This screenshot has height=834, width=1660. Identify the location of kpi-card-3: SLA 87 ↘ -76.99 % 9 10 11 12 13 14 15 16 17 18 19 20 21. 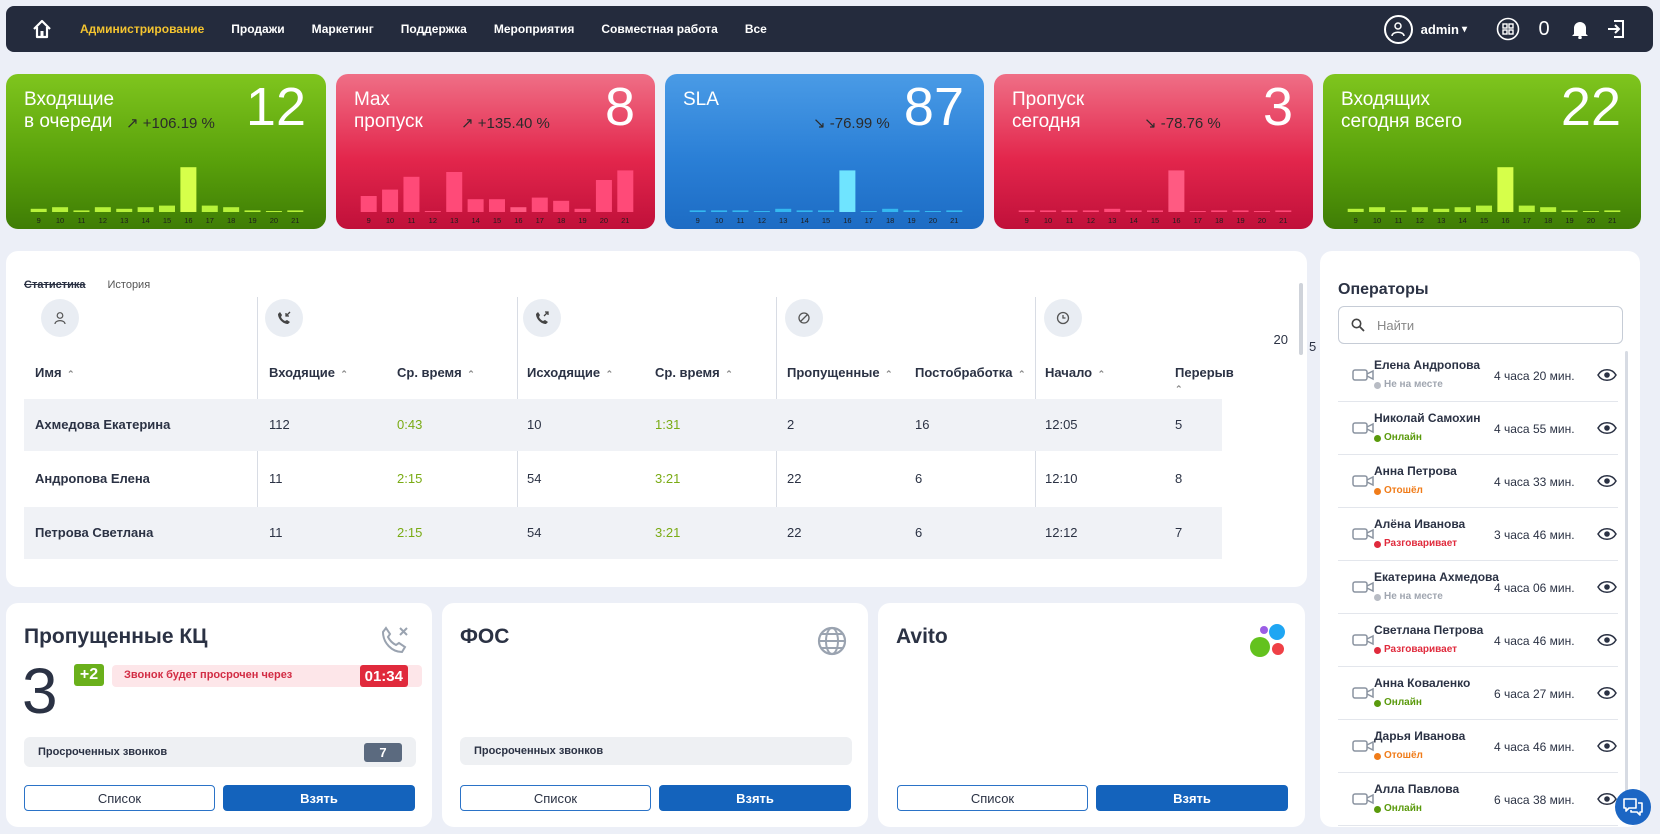
(824, 151).